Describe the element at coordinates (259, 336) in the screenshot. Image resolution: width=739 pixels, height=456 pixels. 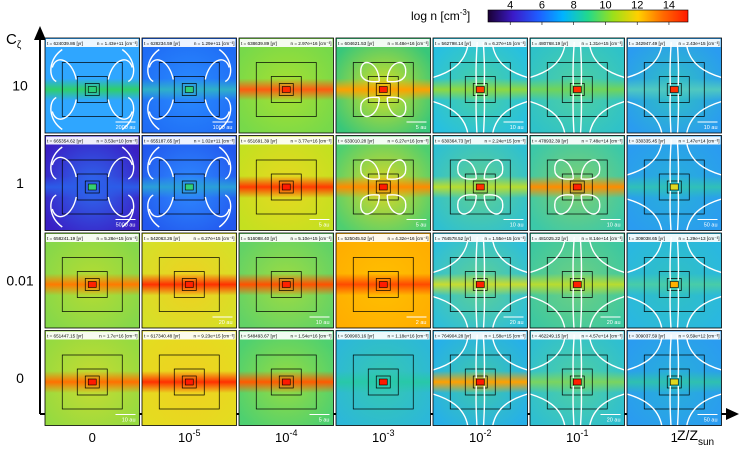
I see `panel-time: t = 548493.67 [yr]` at that location.